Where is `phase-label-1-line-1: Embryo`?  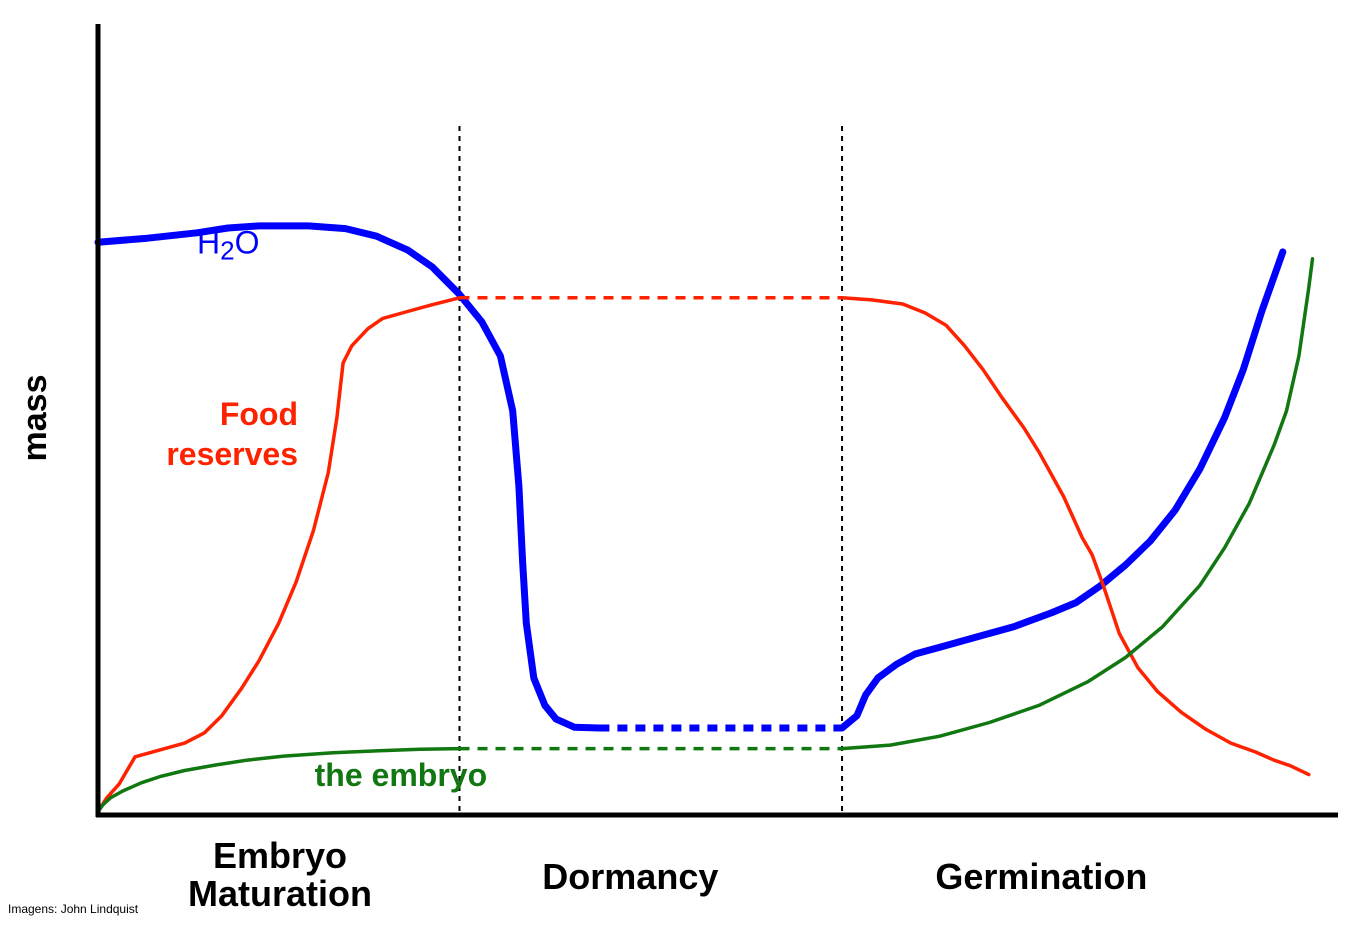
phase-label-1-line-1: Embryo is located at coordinates (280, 855).